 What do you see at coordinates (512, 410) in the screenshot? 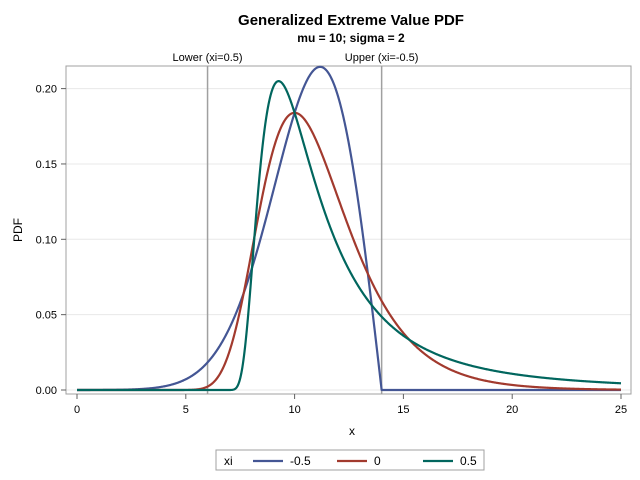
I see `x-tick-label-4: 20` at bounding box center [512, 410].